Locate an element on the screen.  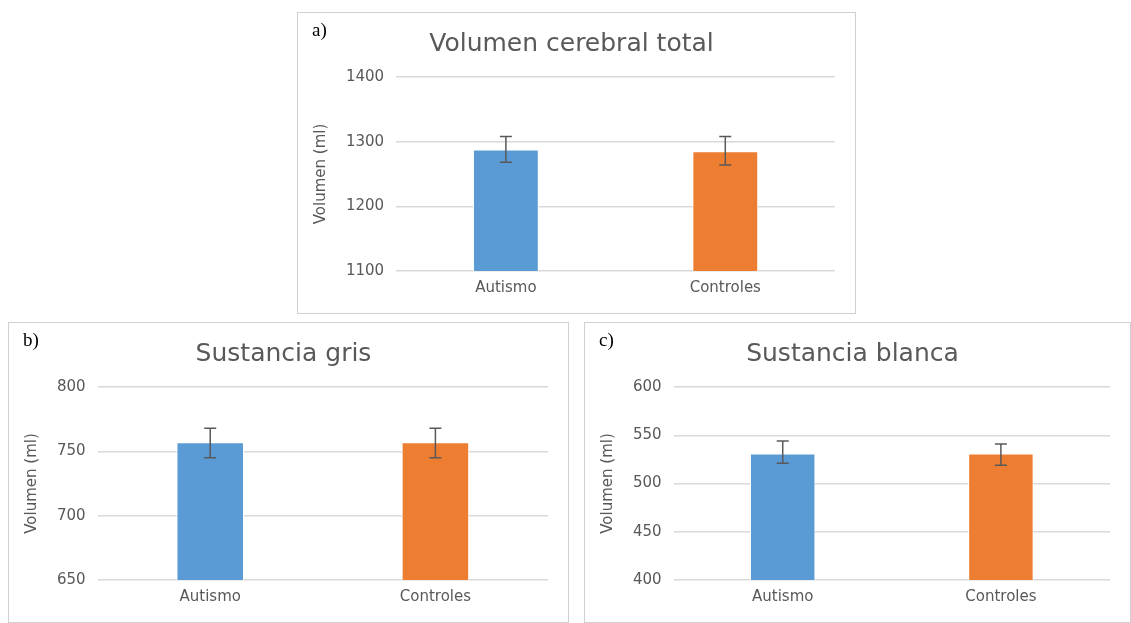
y-tick-label: 700 is located at coordinates (71, 514).